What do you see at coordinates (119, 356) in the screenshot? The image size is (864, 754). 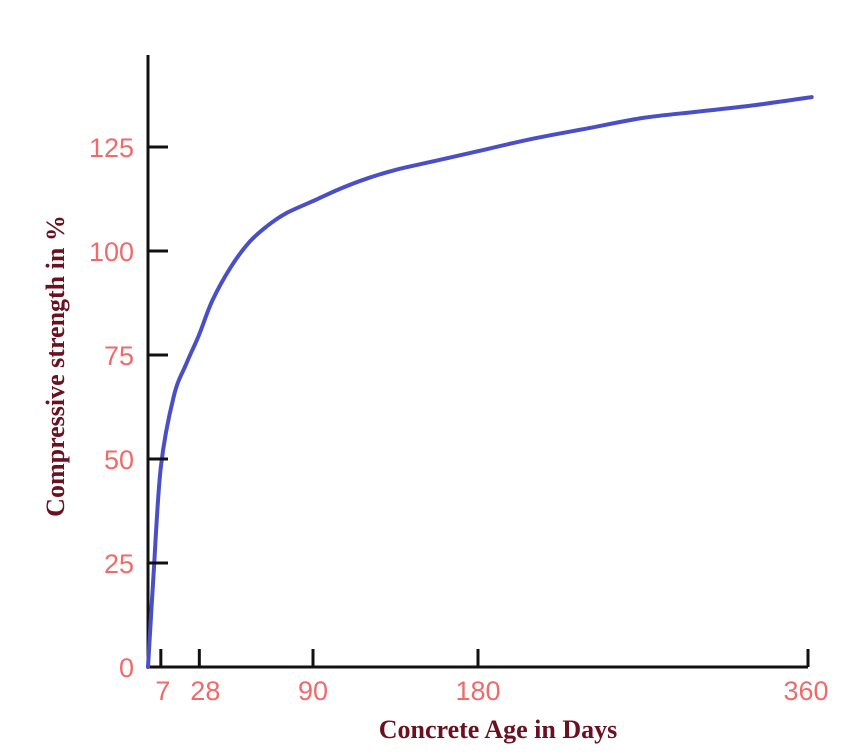 I see `y-tick-label-75: 75` at bounding box center [119, 356].